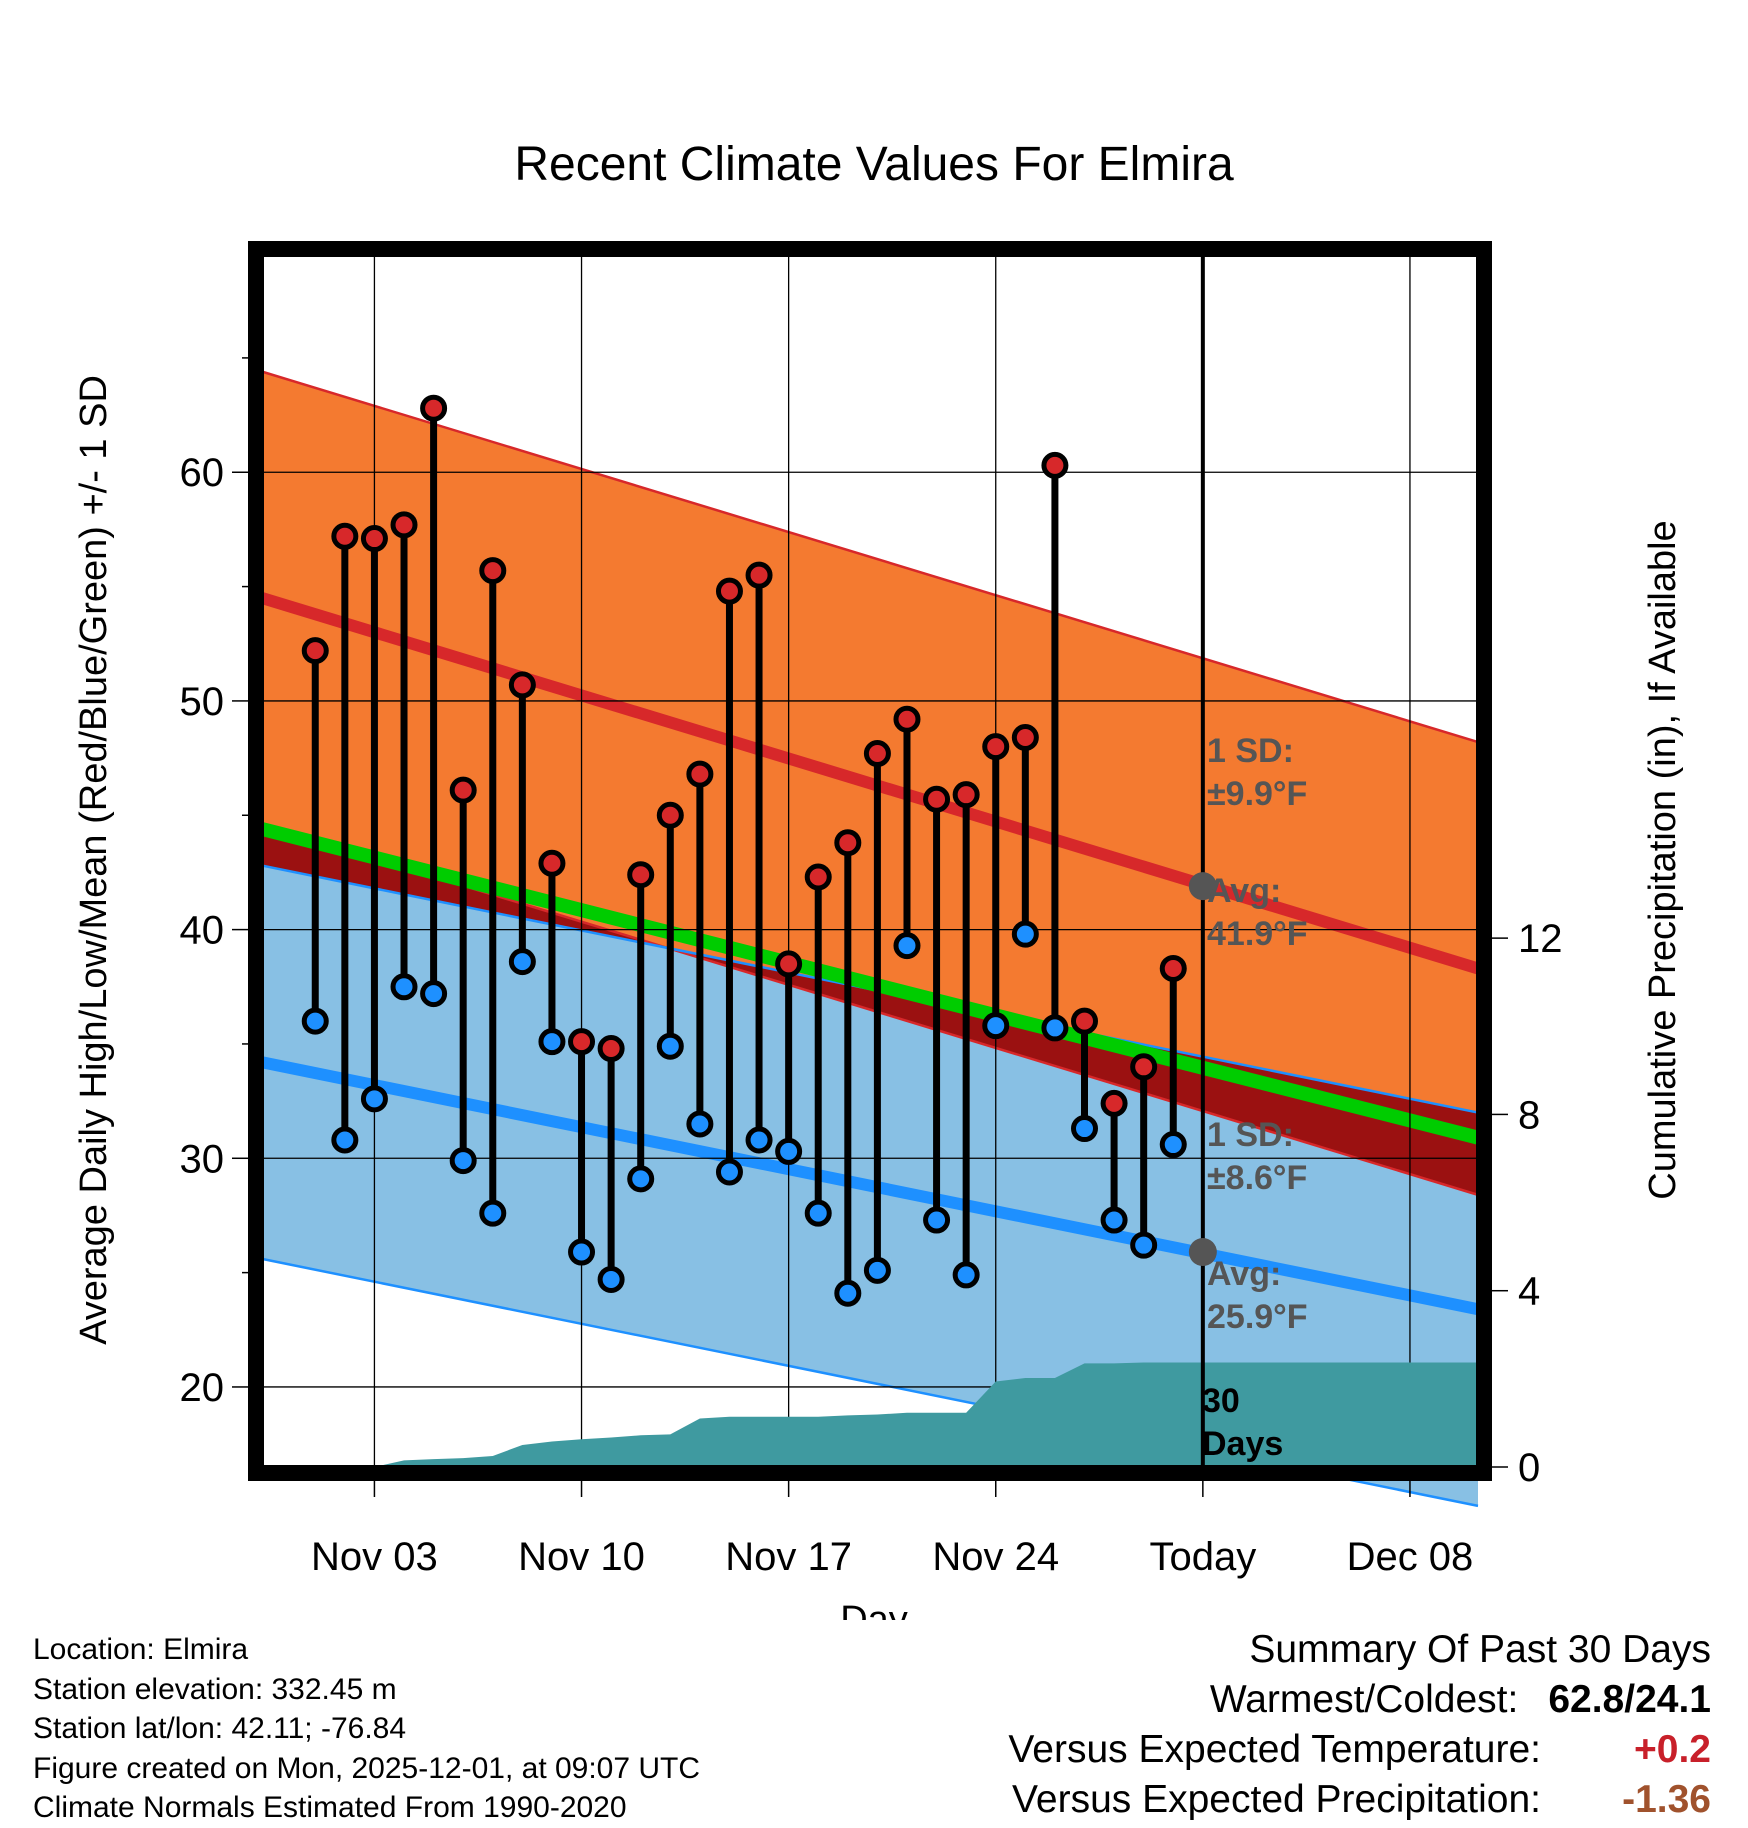  I want to click on y-tick-label: 50, so click(202, 702).